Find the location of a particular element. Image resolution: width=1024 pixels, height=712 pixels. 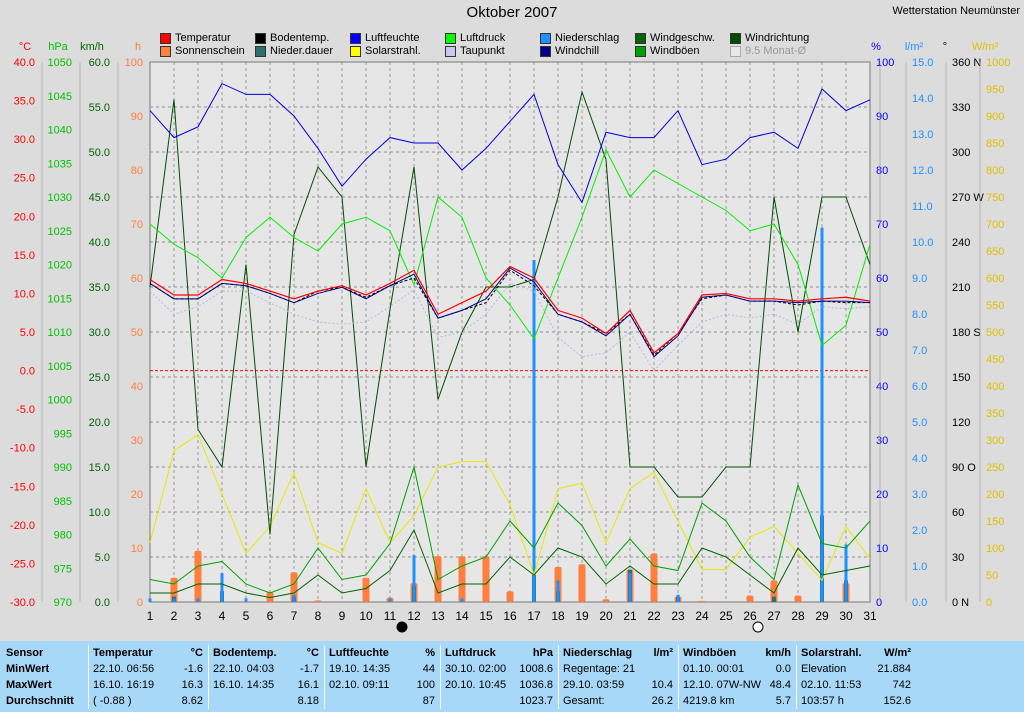

stats-row-max: 16.10. 16:19 16.3 is located at coordinates (148, 686).